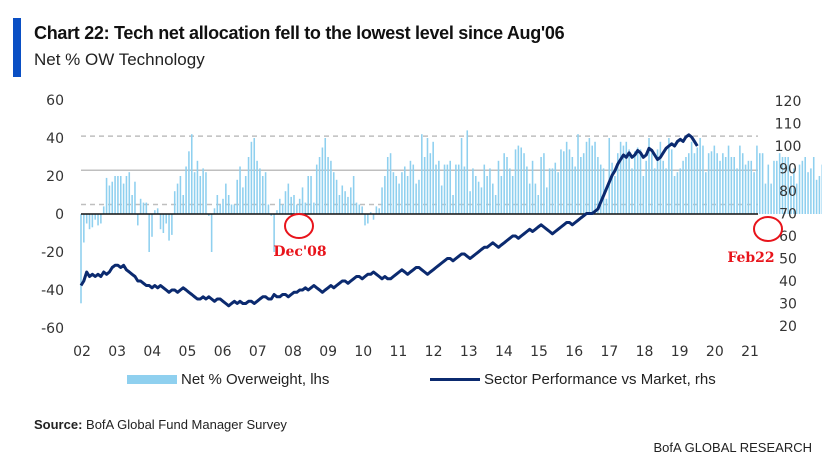 This screenshot has width=822, height=462. I want to click on x-tick: 18, so click(645, 352).